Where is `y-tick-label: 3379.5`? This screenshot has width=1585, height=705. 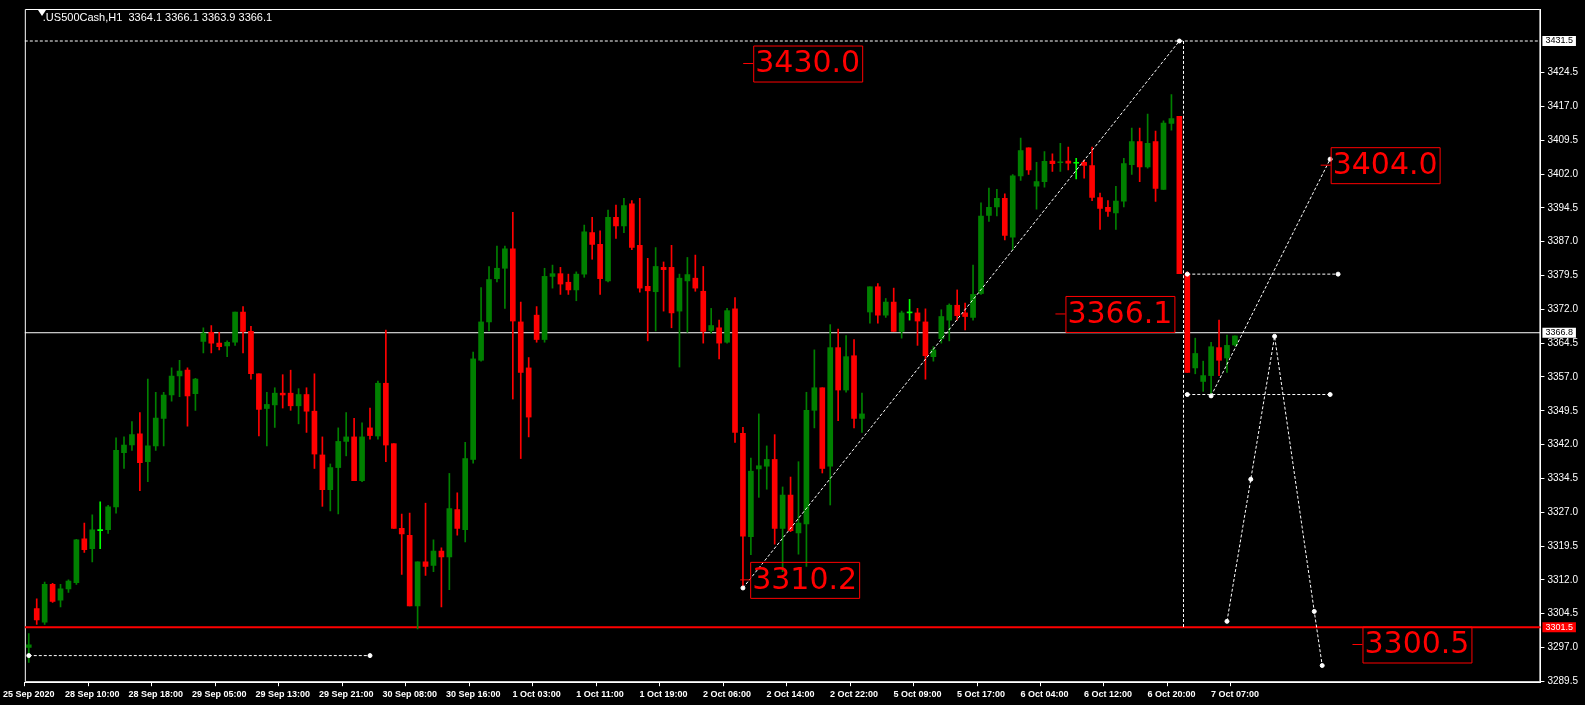
y-tick-label: 3379.5 is located at coordinates (1563, 275).